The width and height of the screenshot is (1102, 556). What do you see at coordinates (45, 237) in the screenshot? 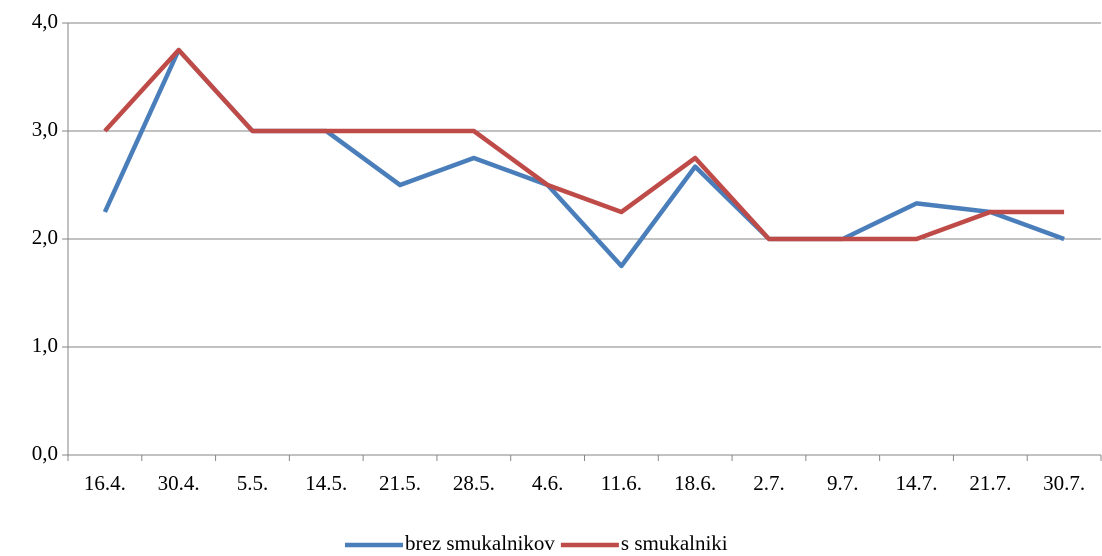
I see `y-tick-label: 2,0` at bounding box center [45, 237].